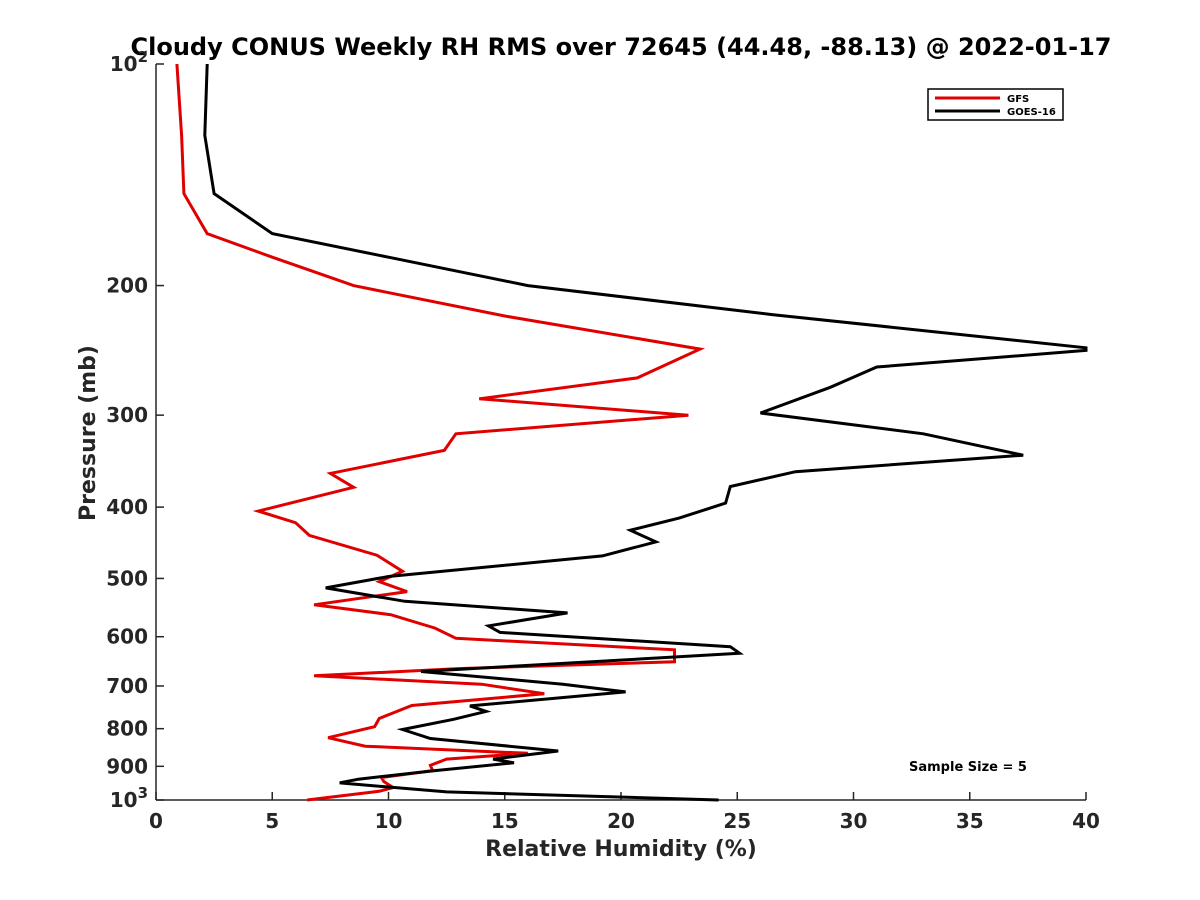  Describe the element at coordinates (1018, 99) in the screenshot. I see `legend-label-gfs: GFS` at that location.